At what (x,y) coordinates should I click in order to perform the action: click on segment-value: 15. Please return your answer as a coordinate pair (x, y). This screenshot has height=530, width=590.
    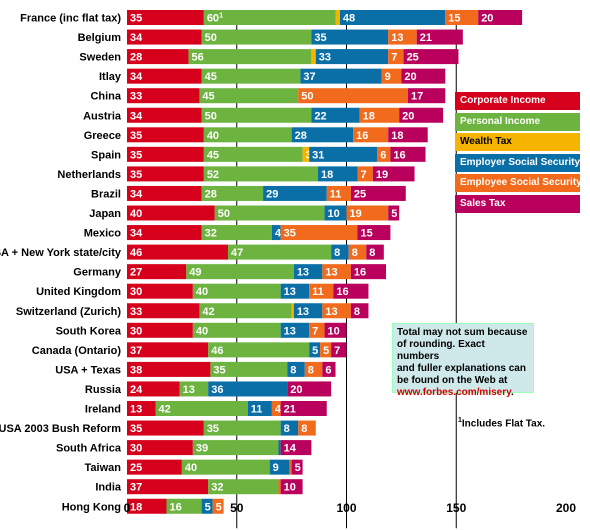
    Looking at the image, I should click on (366, 234).